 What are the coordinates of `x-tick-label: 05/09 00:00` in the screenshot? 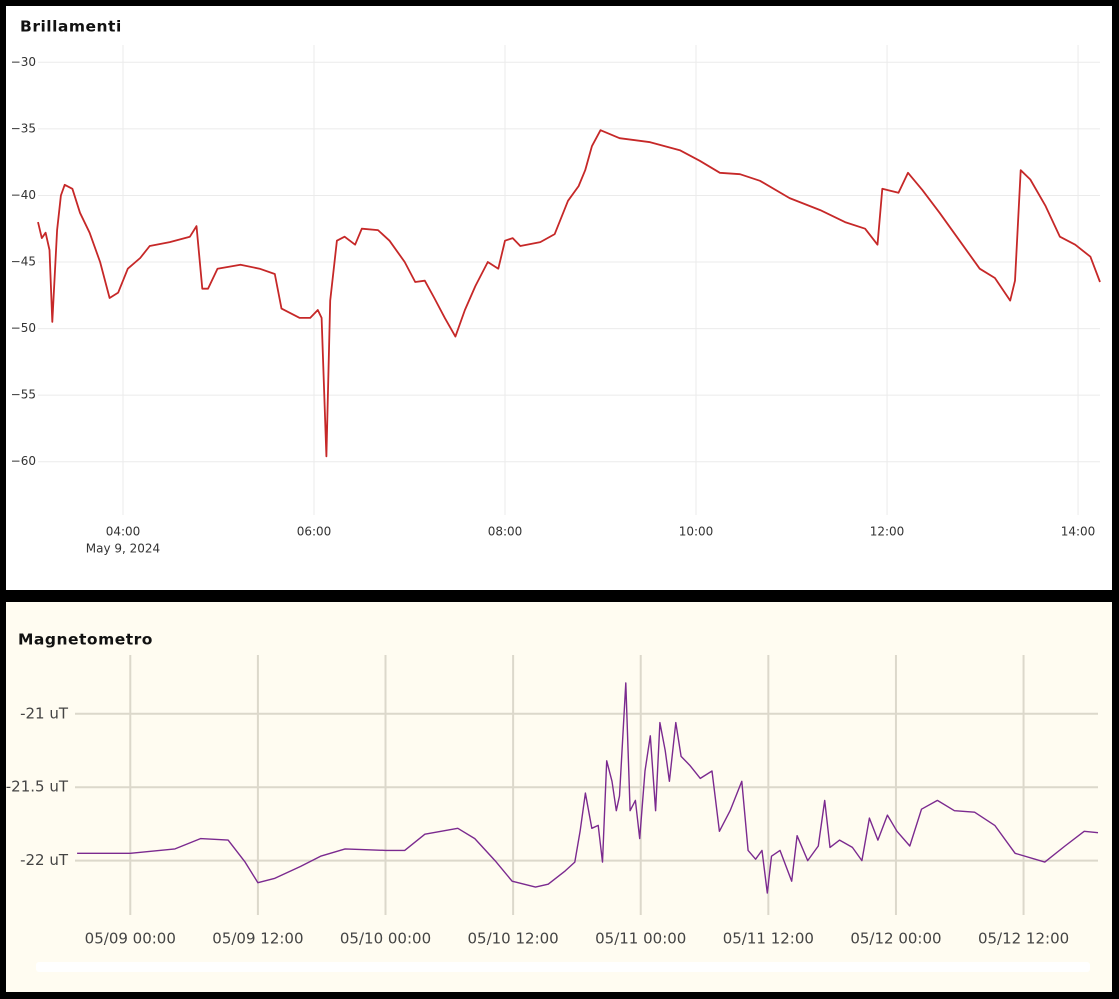 It's located at (130, 939).